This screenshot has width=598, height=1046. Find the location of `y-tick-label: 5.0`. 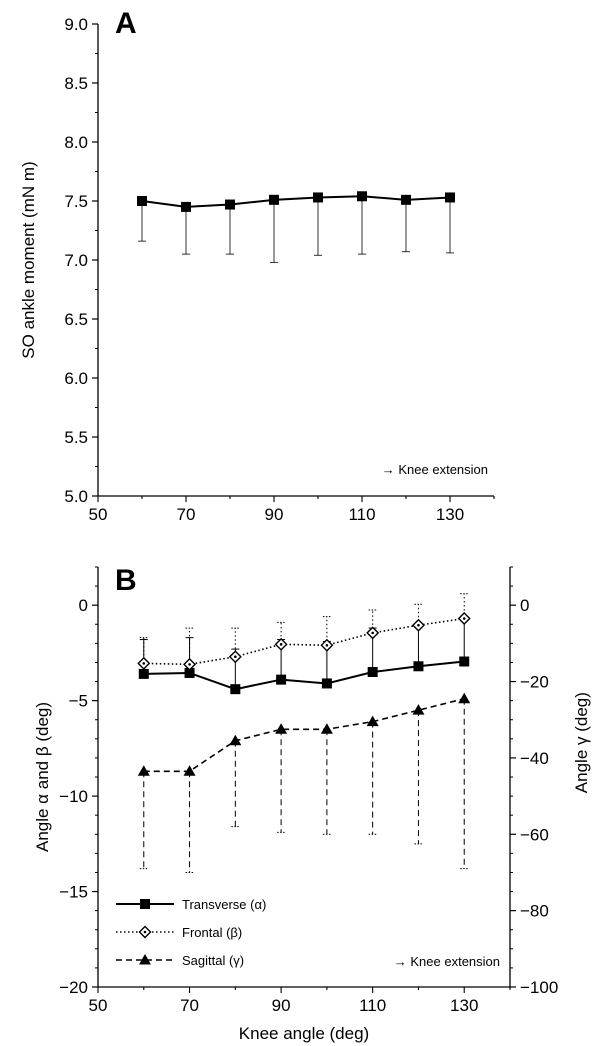

y-tick-label: 5.0 is located at coordinates (76, 496).